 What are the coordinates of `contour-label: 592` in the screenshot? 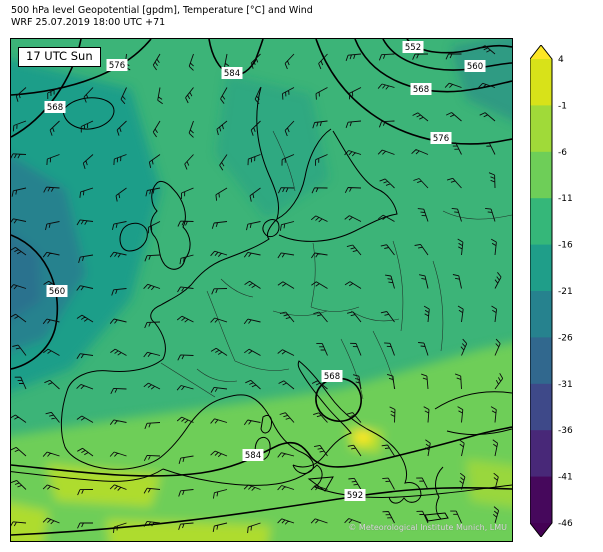 It's located at (355, 496).